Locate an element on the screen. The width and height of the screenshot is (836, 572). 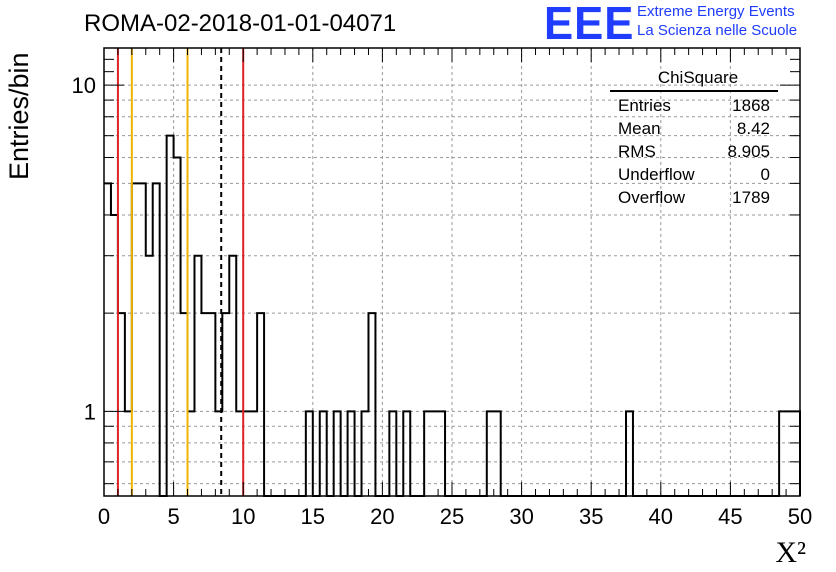
stats-value: 1868 is located at coordinates (751, 105).